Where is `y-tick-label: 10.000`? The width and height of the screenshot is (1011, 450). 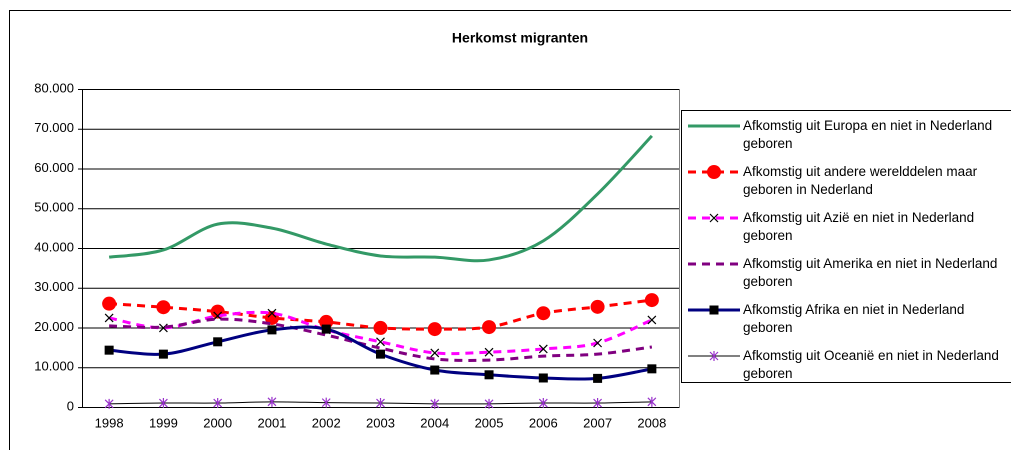
y-tick-label: 10.000 is located at coordinates (54, 366).